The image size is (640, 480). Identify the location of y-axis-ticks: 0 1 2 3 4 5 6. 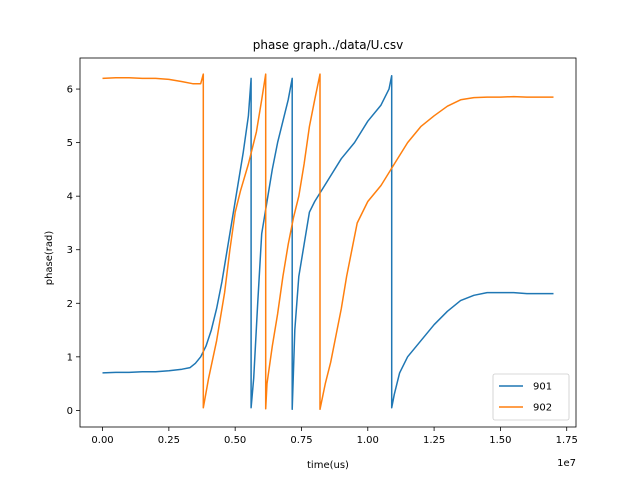
(73, 251).